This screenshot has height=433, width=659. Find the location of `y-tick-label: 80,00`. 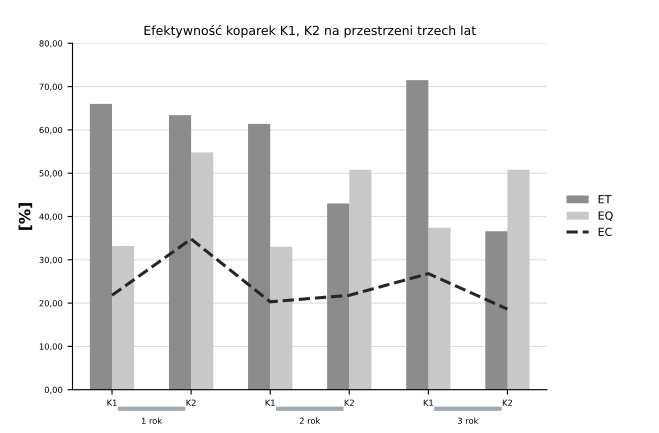

y-tick-label: 80,00 is located at coordinates (50, 44).